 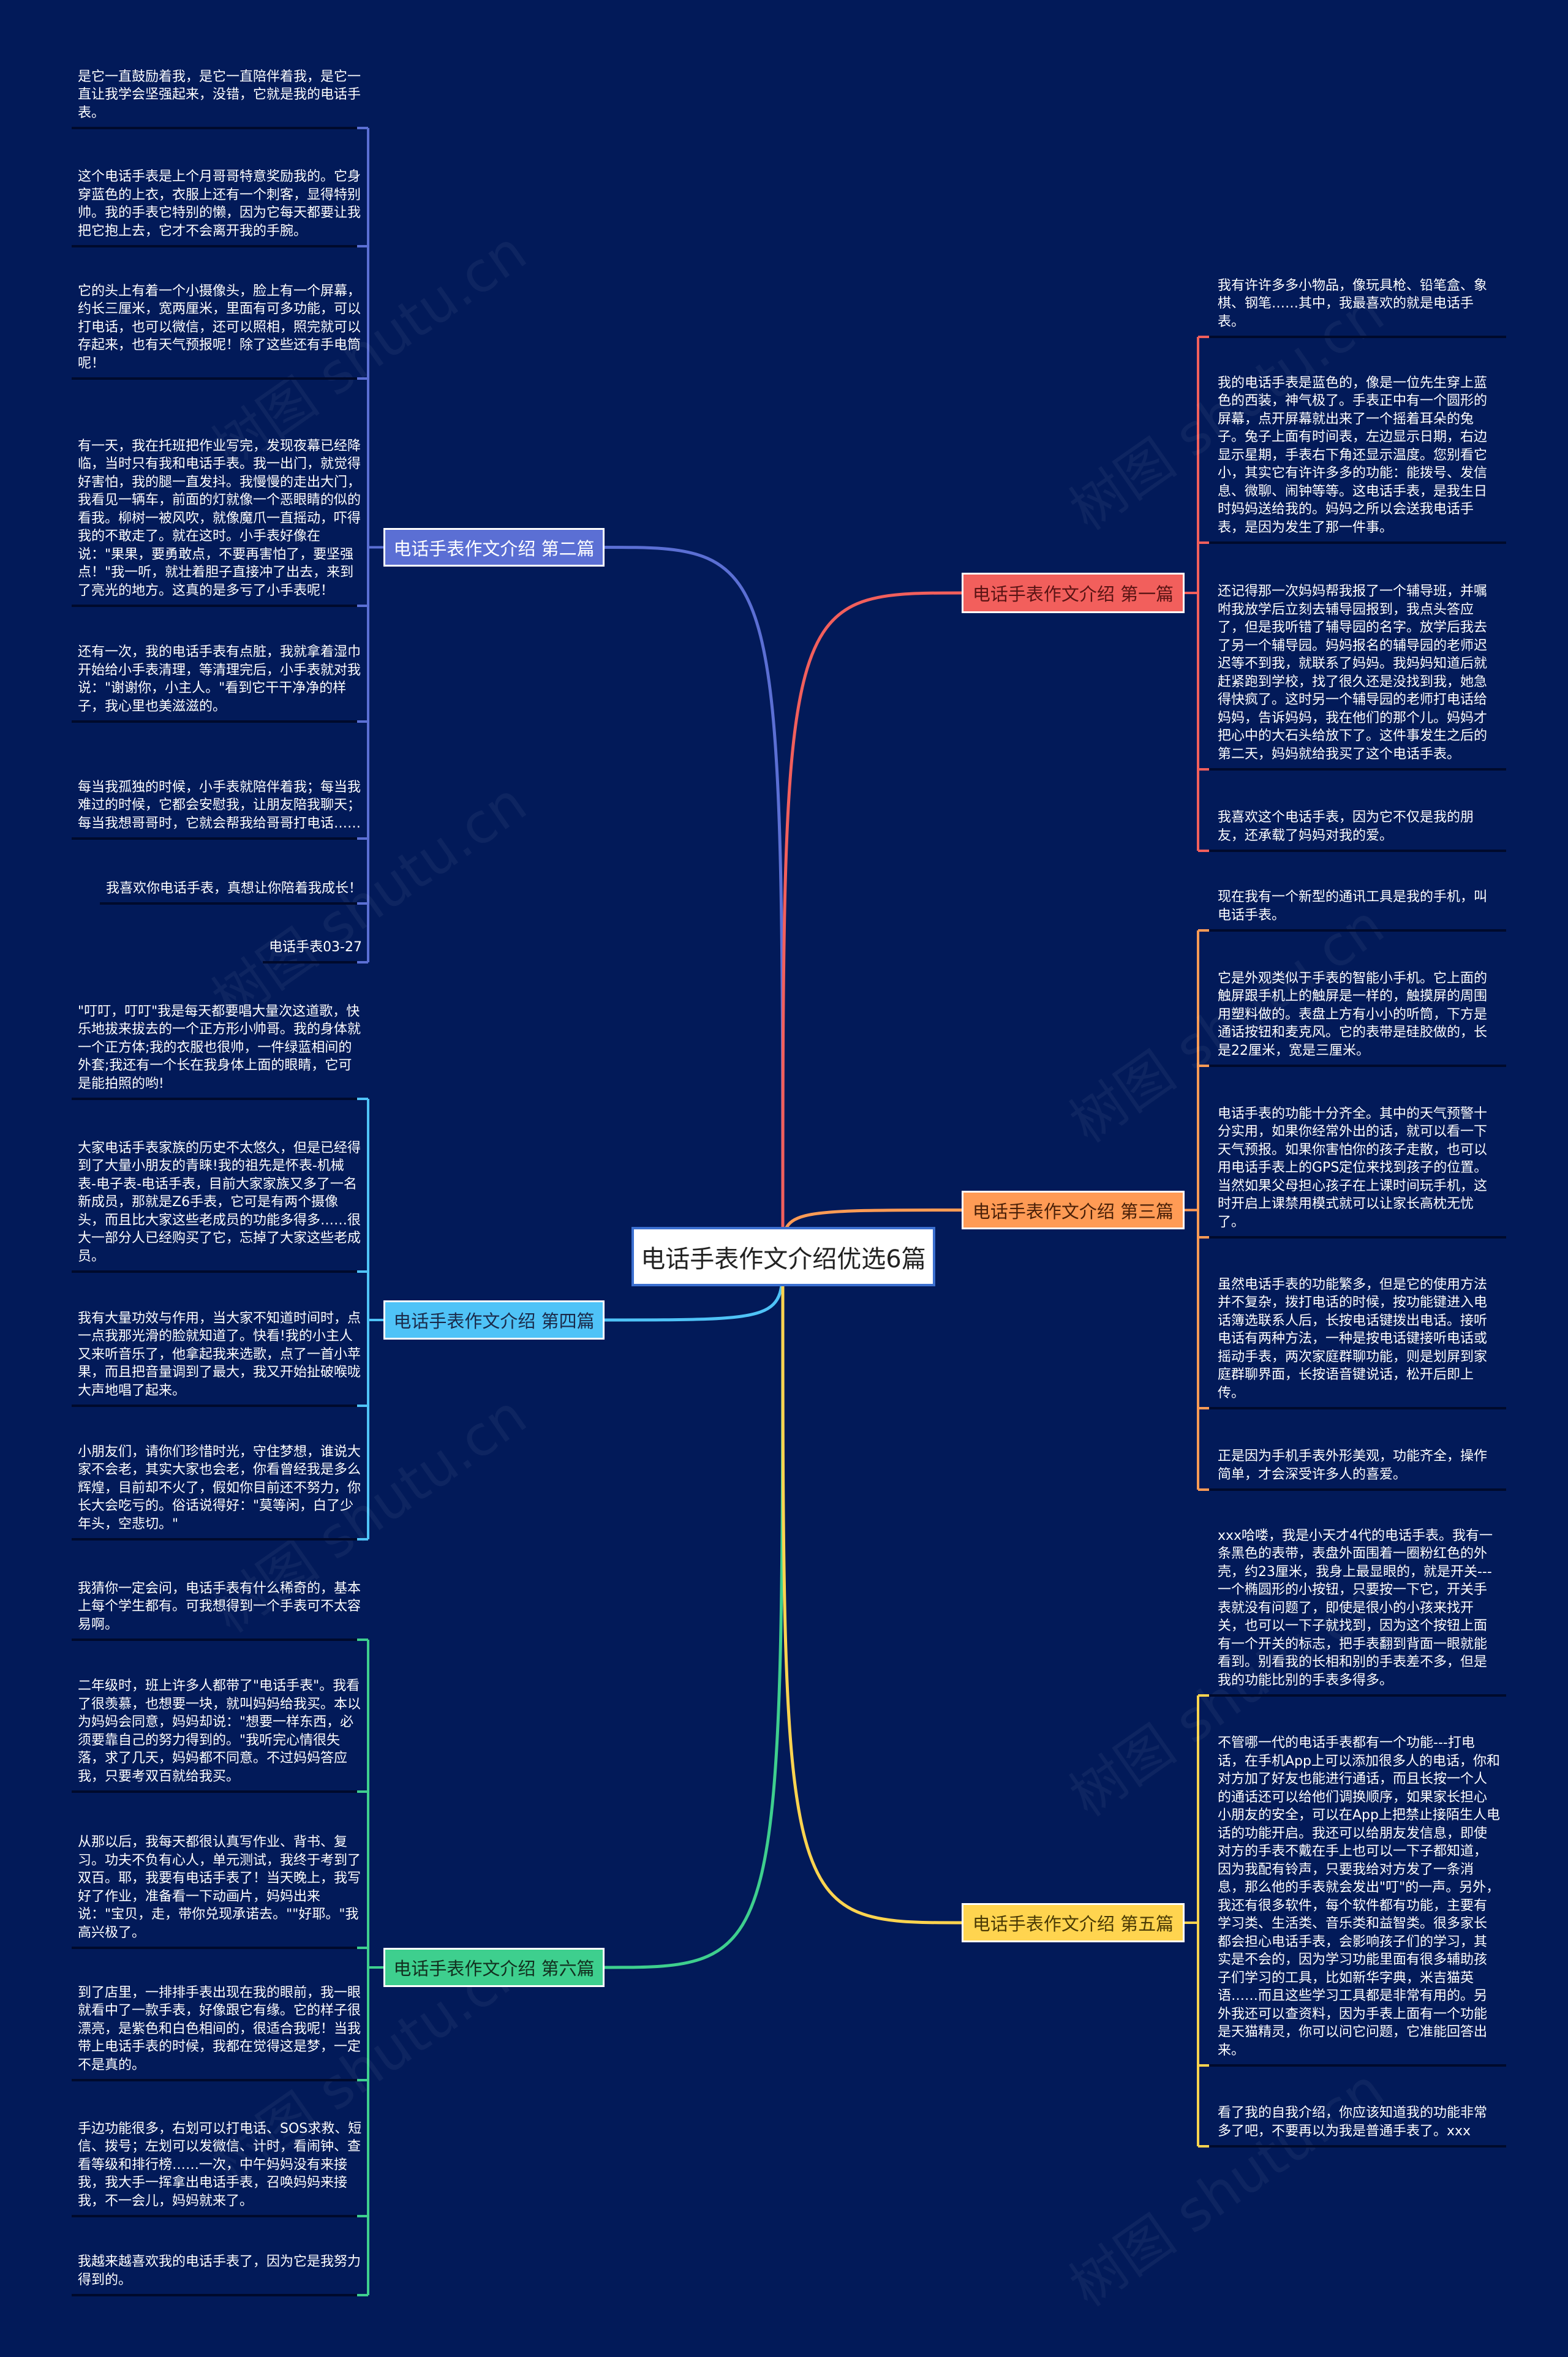 I want to click on leaf-text: 我越来越喜欢我的电话手表了，因为它是我努力得到的。, so click(x=220, y=2274).